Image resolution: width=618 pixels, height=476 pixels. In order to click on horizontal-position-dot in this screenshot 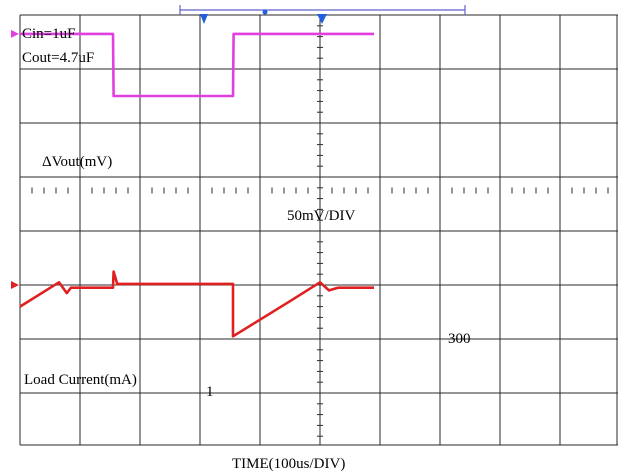, I will do `click(265, 12)`.